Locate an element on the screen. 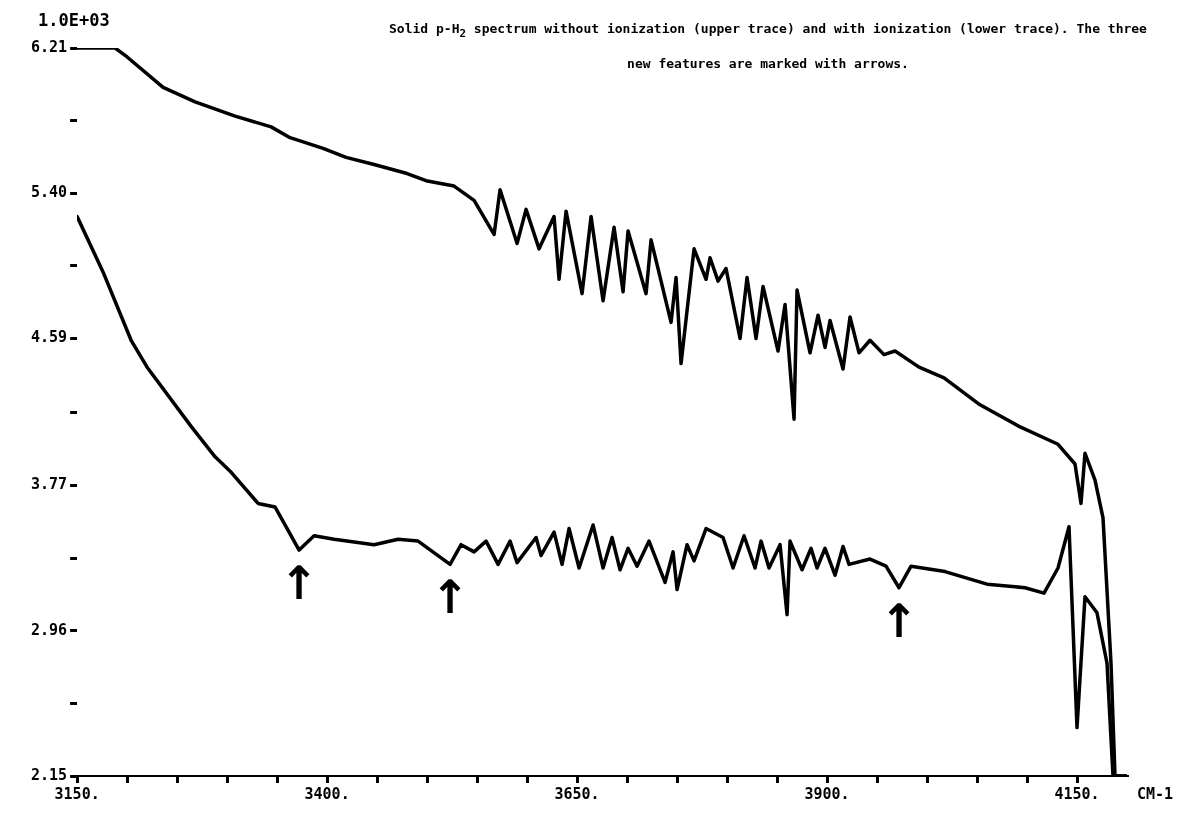 Image resolution: width=1185 pixels, height=825 pixels. y-tick-label: 3.77 is located at coordinates (49, 484).